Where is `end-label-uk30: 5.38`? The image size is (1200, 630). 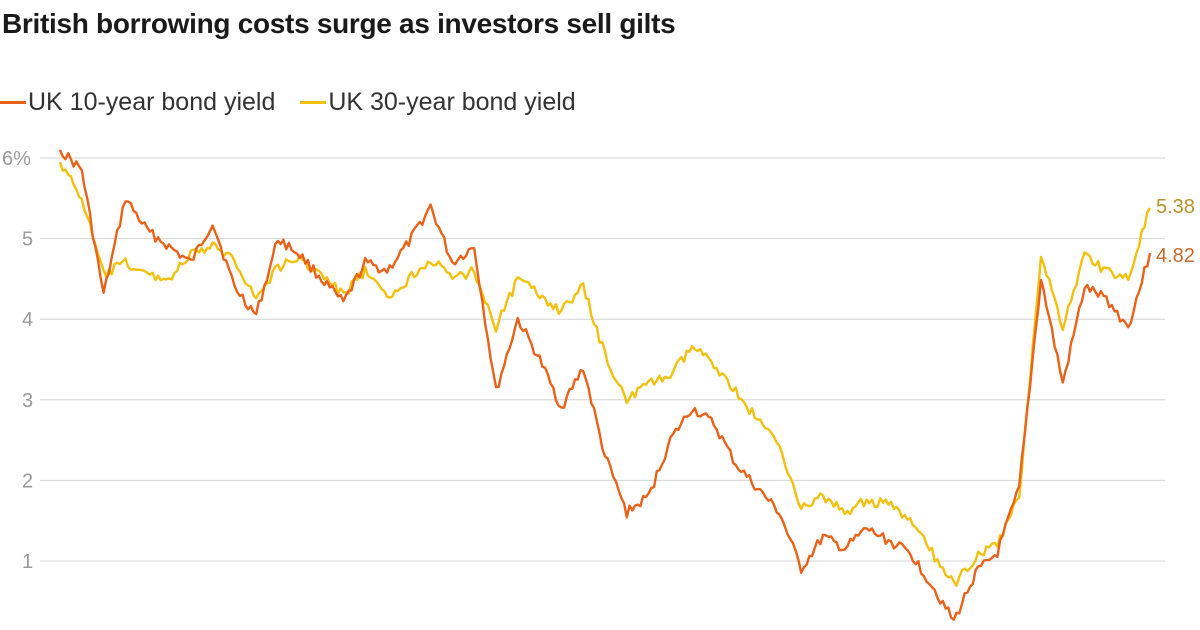
end-label-uk30: 5.38 is located at coordinates (1175, 207).